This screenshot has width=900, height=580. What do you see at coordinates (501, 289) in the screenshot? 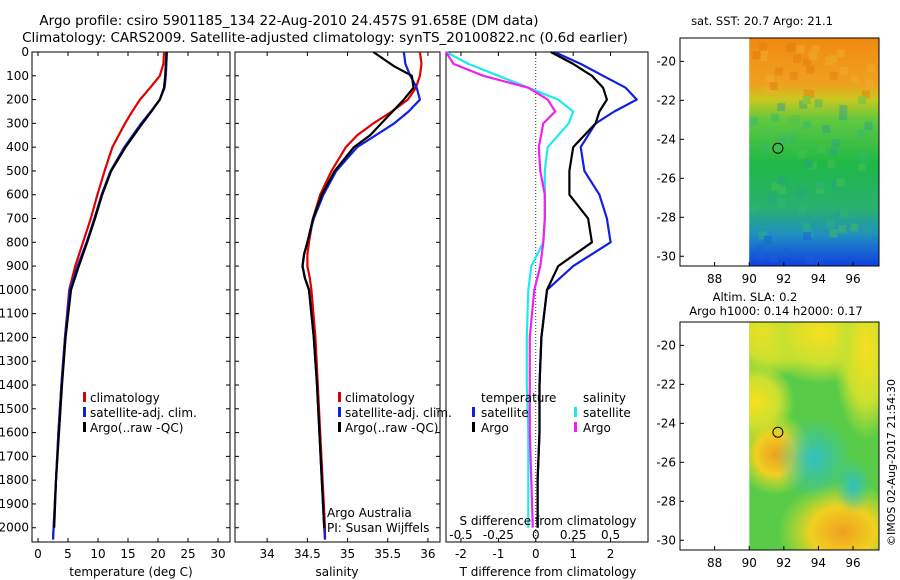
I see `series-line-salinity-argo` at bounding box center [501, 289].